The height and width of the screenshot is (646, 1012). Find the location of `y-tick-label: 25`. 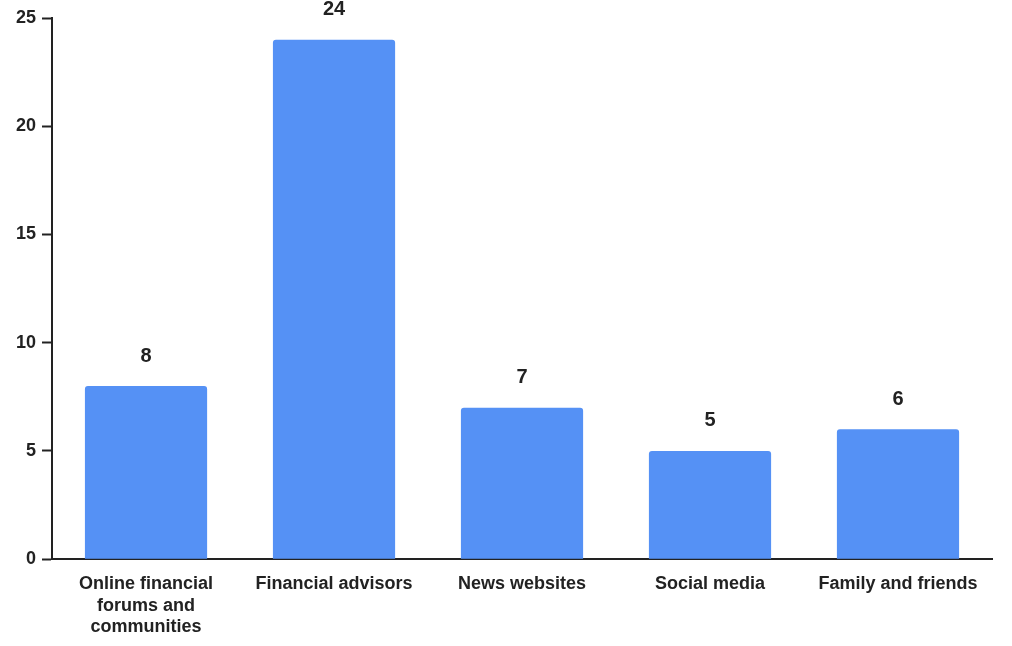

y-tick-label: 25 is located at coordinates (26, 16).